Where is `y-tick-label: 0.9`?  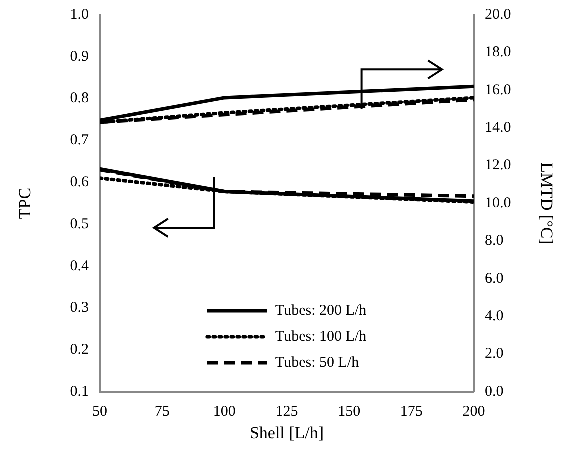
y-tick-label: 0.9 is located at coordinates (79, 56).